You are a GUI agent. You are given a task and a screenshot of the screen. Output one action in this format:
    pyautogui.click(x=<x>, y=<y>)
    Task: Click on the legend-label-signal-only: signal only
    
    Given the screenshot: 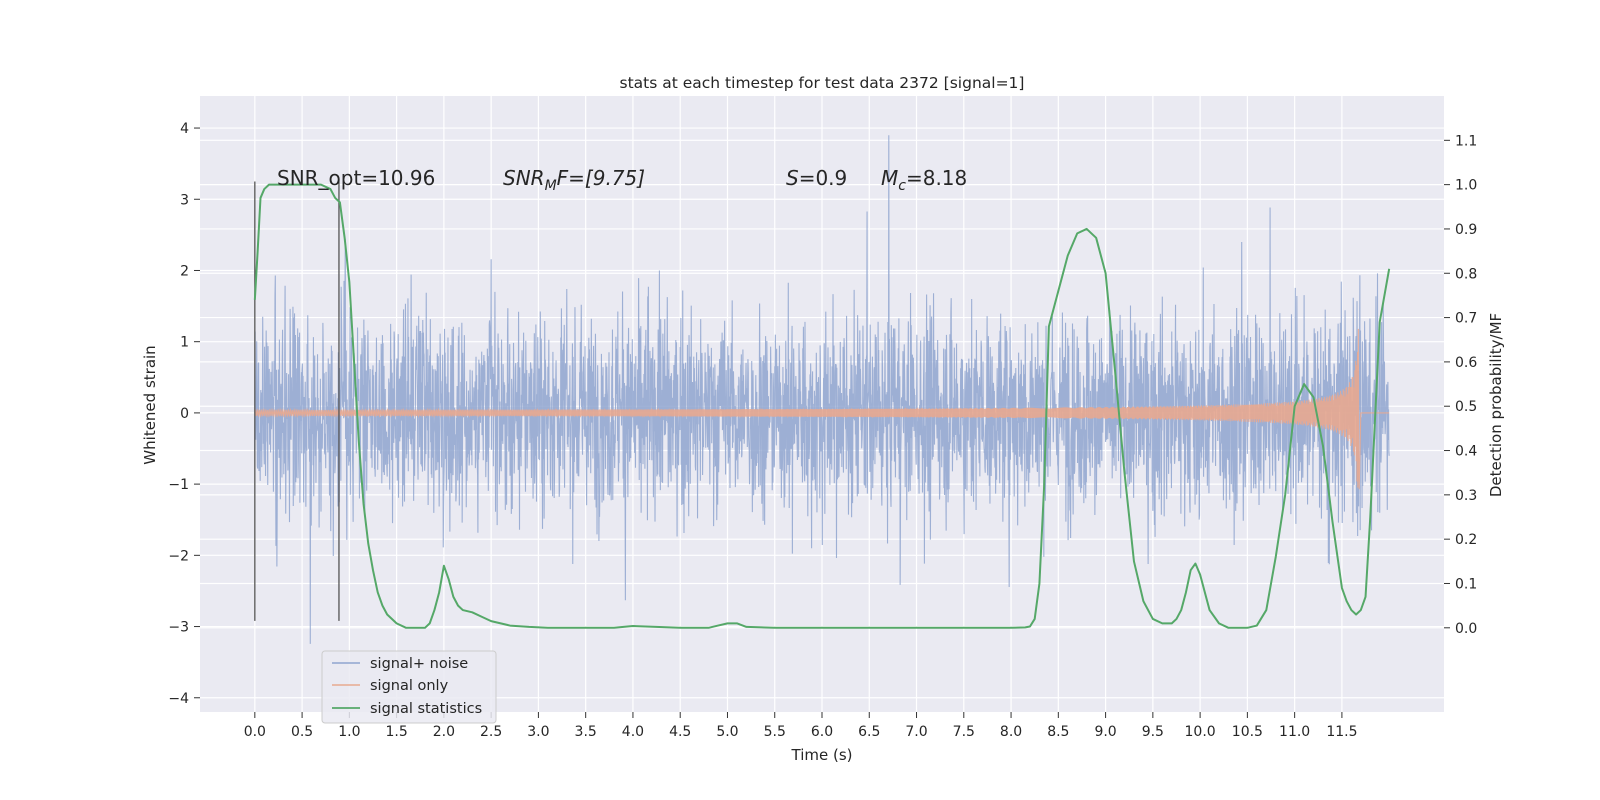 What is the action you would take?
    pyautogui.click(x=409, y=686)
    